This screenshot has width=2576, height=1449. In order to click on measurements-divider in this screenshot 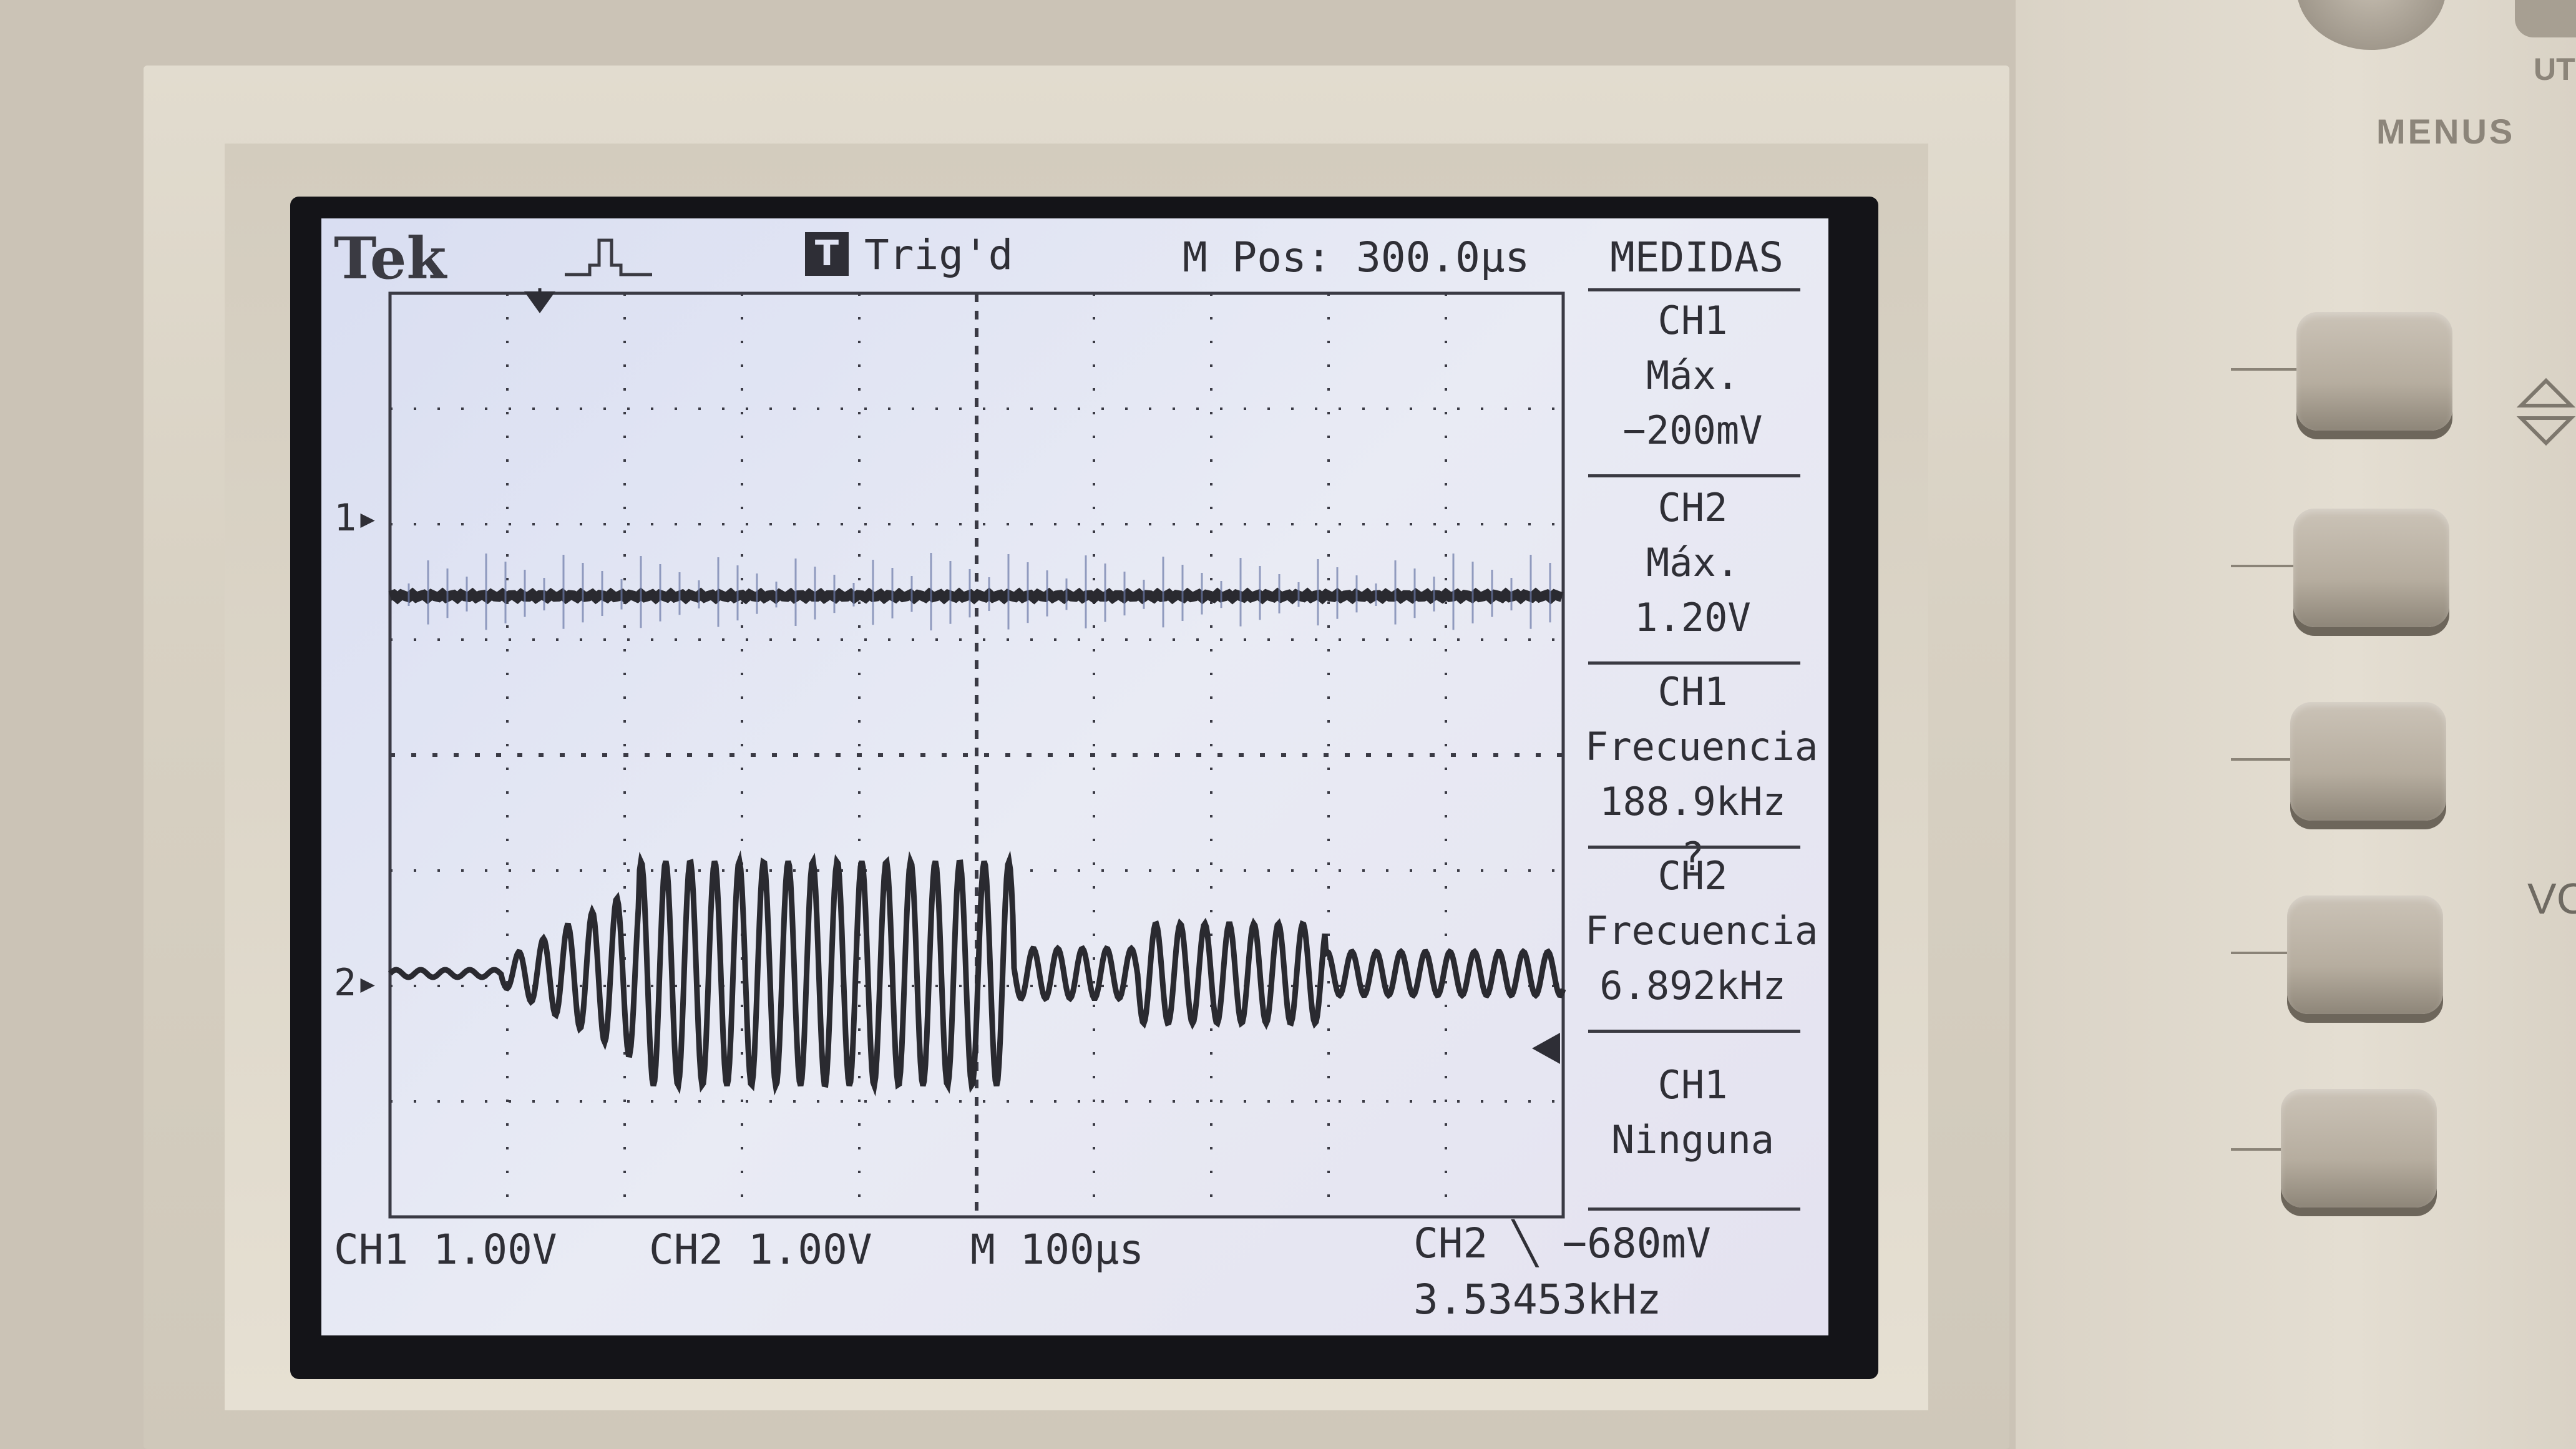, I will do `click(1694, 289)`.